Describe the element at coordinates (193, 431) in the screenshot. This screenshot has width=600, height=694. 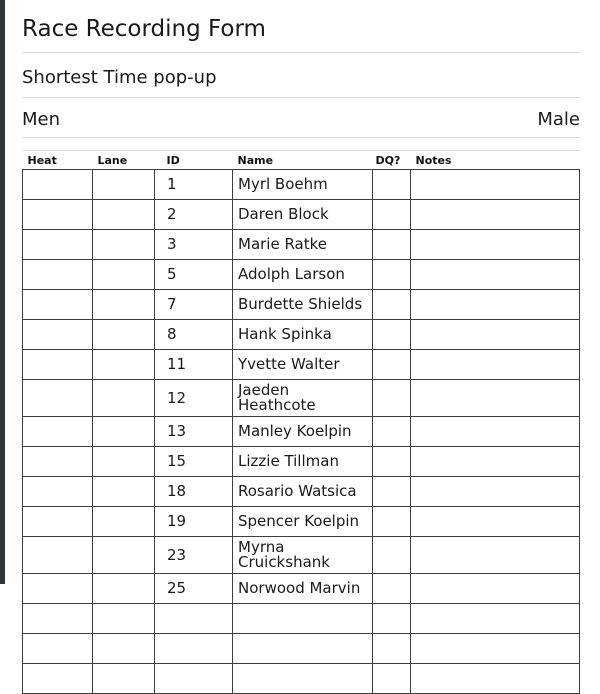
I see `cell-id: 13` at that location.